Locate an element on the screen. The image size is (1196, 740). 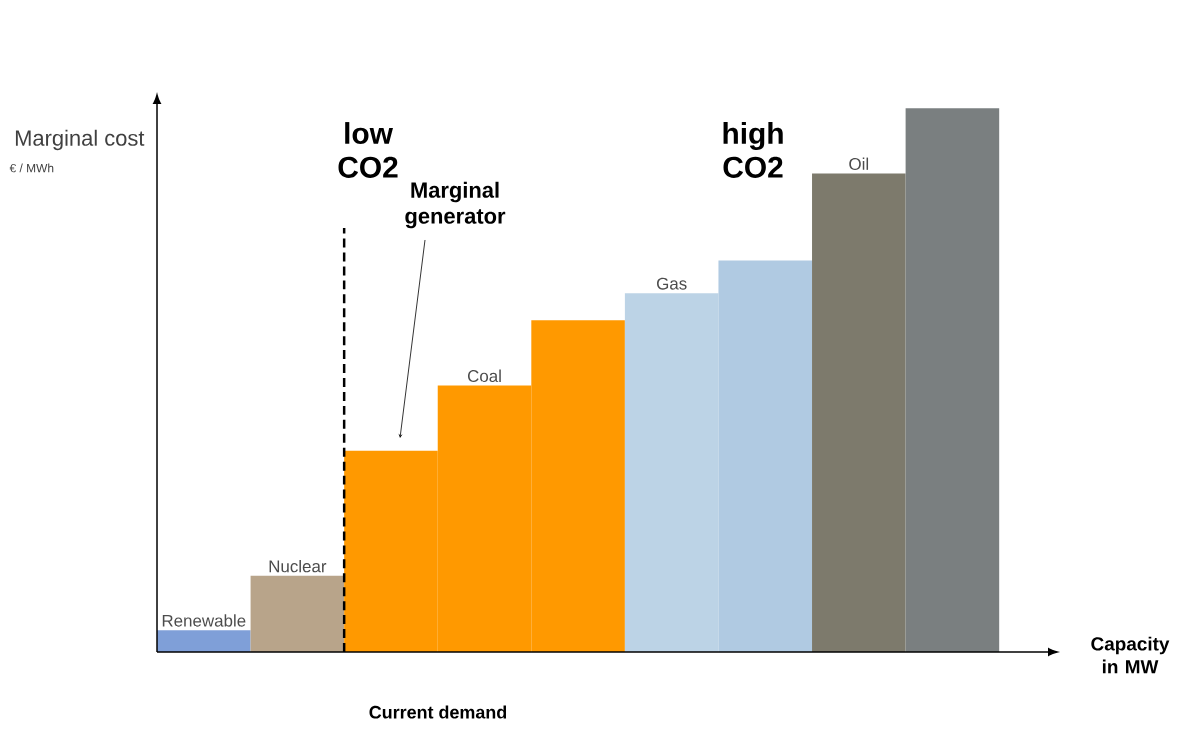
annotation: Marginal generator is located at coordinates (455, 205).